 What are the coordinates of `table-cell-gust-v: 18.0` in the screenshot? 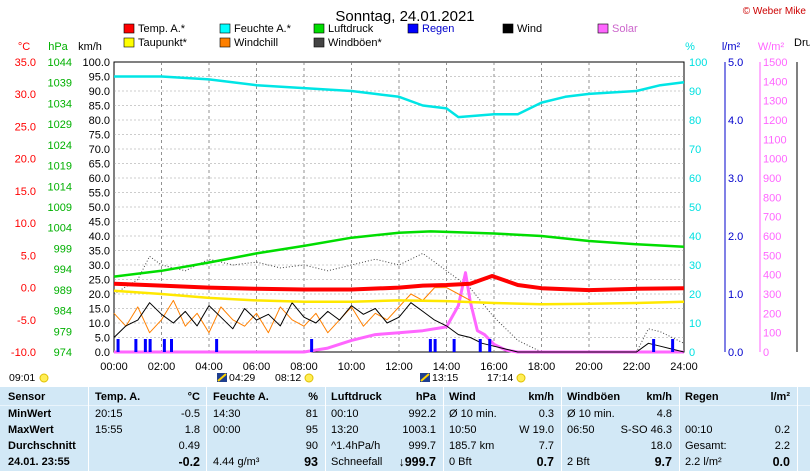 It's located at (661, 446).